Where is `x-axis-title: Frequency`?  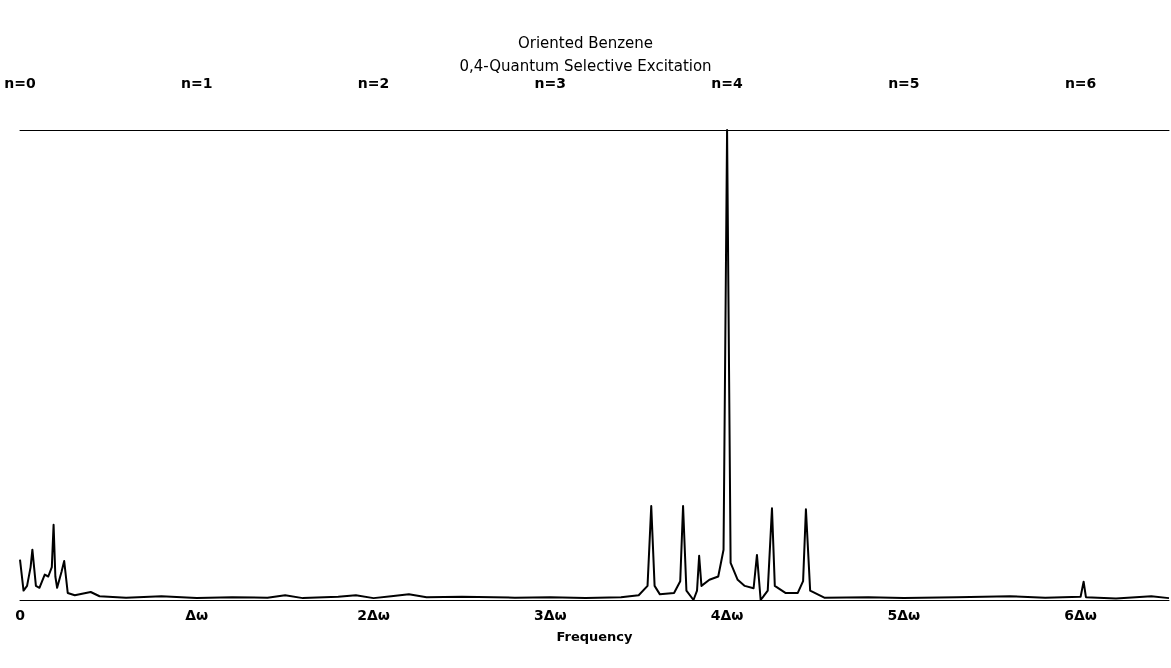 x-axis-title: Frequency is located at coordinates (595, 636).